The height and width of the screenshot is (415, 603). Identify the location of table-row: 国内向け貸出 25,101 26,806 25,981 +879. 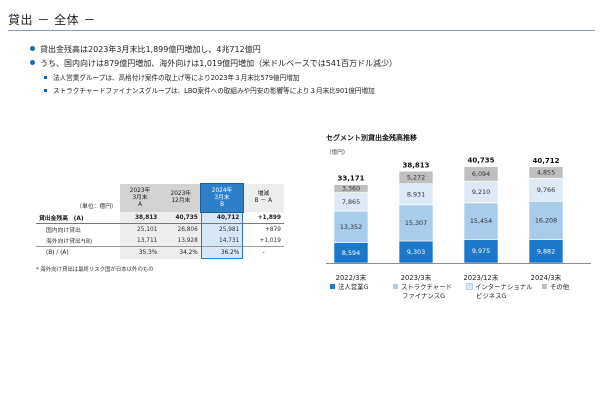
(160, 229).